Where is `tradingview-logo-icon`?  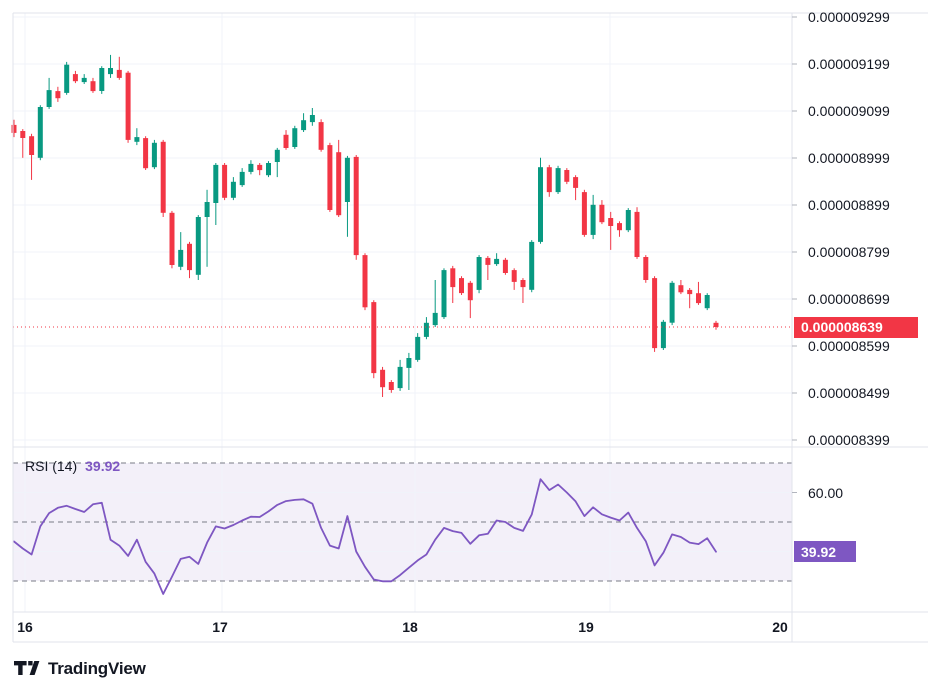 tradingview-logo-icon is located at coordinates (27, 668).